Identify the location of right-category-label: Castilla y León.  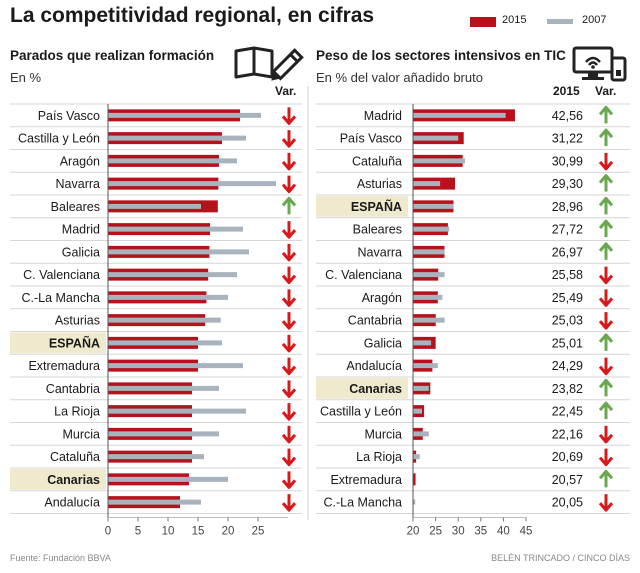
(361, 412).